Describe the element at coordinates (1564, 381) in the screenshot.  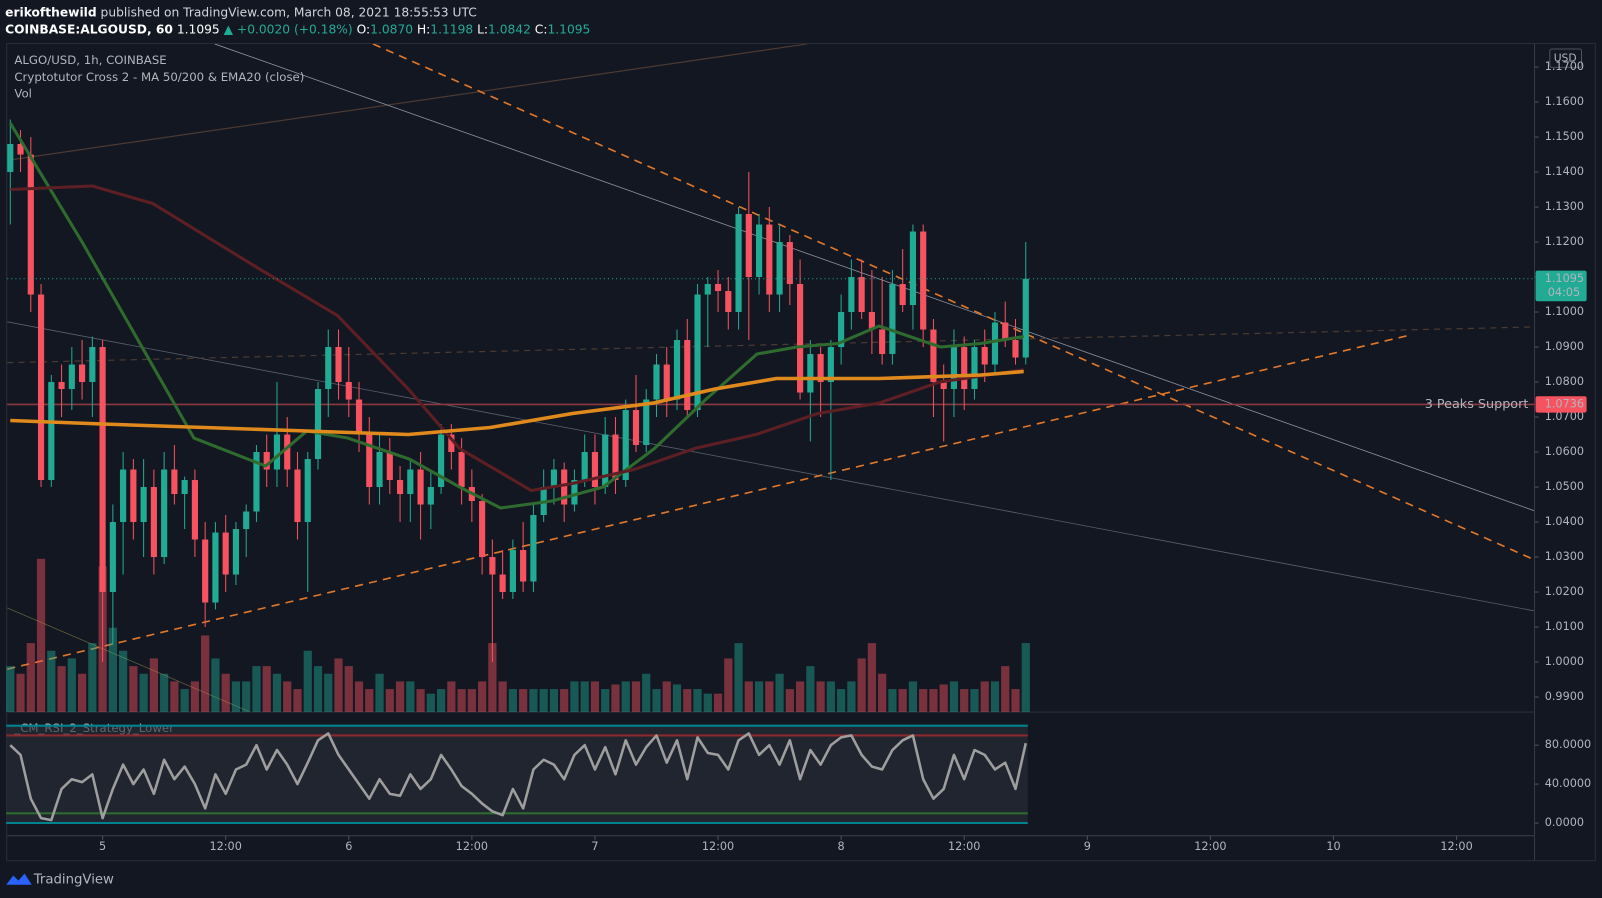
I see `y-tick-label: 1.0800` at that location.